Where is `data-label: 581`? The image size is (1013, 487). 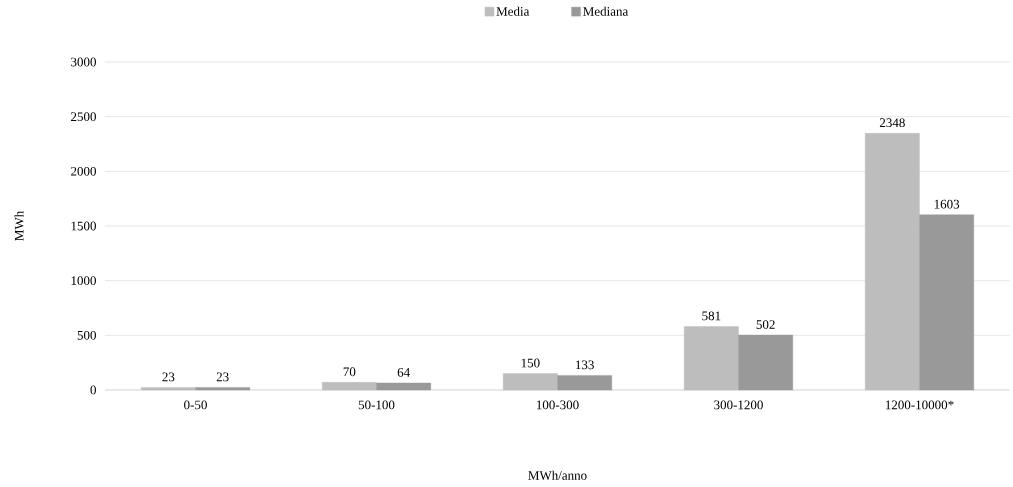 data-label: 581 is located at coordinates (711, 316).